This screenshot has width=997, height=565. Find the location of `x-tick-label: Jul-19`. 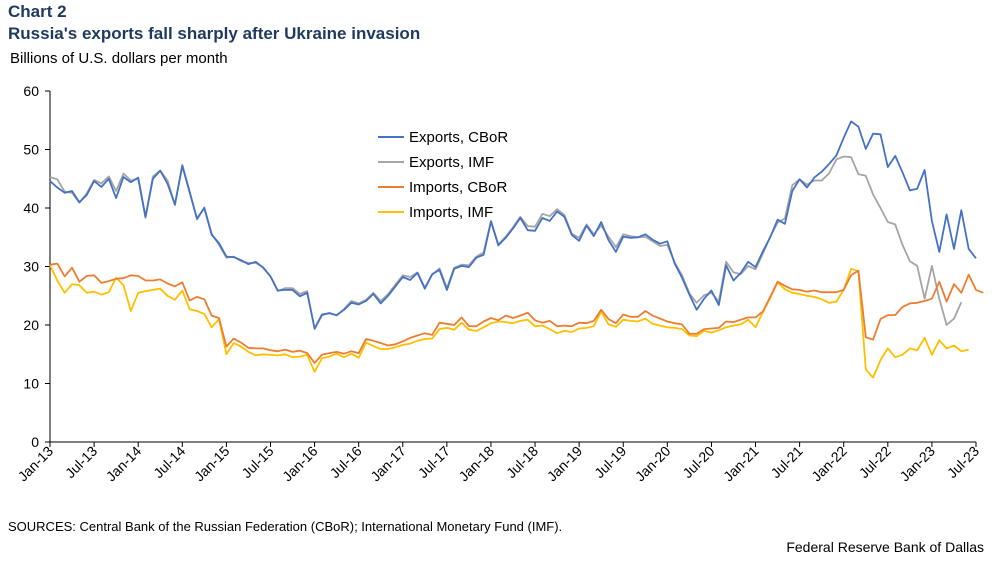

x-tick-label: Jul-19 is located at coordinates (610, 462).